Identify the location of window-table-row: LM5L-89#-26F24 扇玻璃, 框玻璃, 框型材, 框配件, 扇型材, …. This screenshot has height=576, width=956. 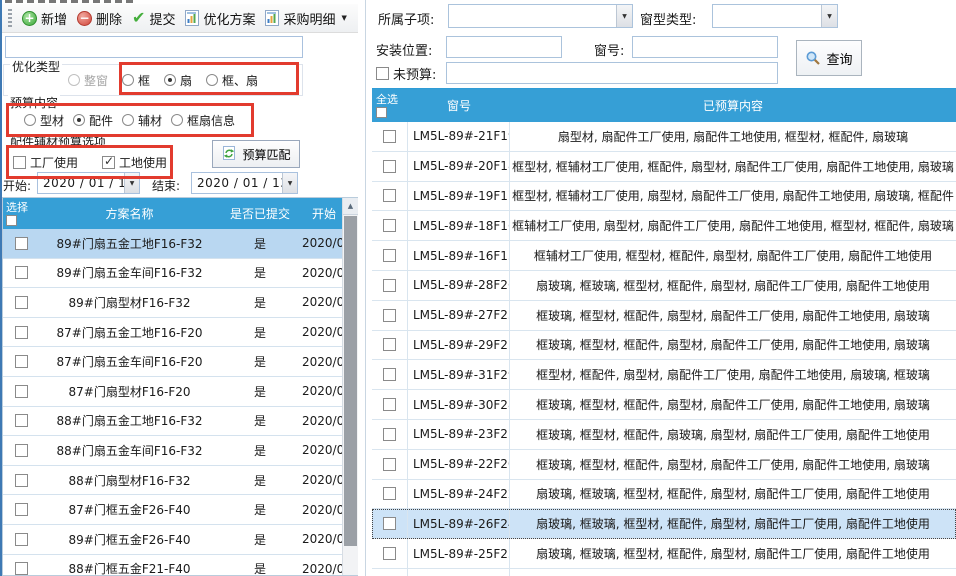
(664, 524).